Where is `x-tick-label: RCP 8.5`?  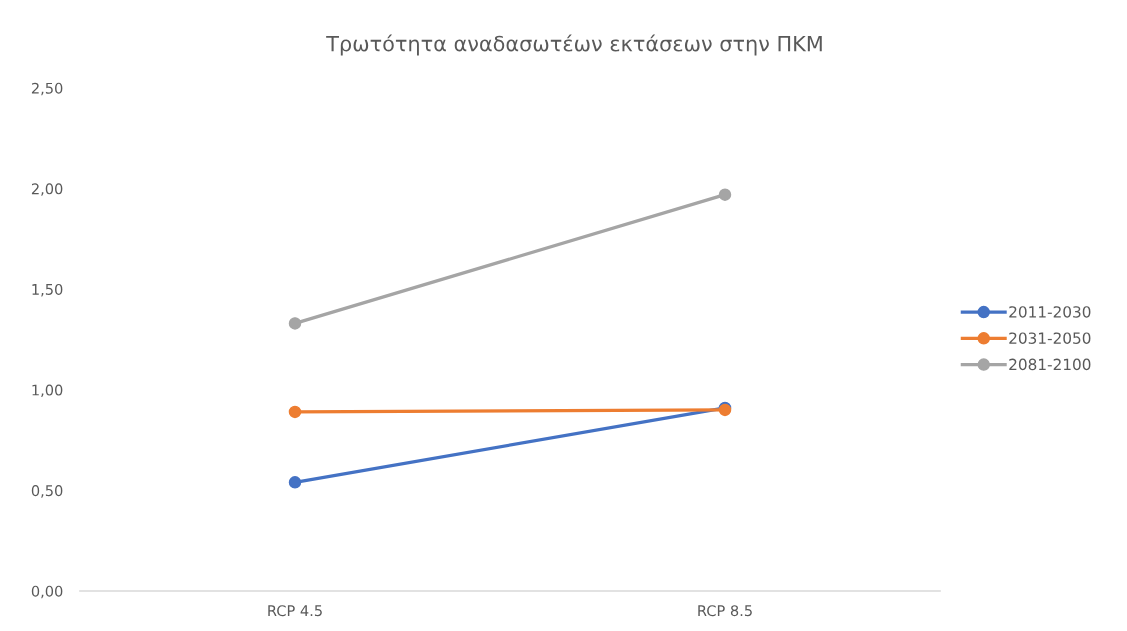
x-tick-label: RCP 8.5 is located at coordinates (725, 611).